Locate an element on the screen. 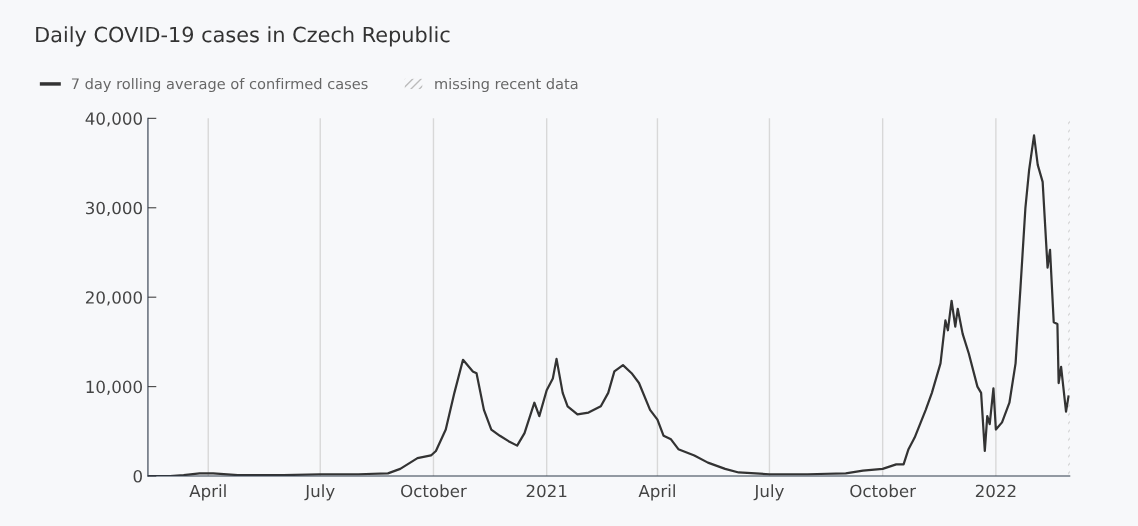  x-tick-label: 2022 is located at coordinates (995, 491).